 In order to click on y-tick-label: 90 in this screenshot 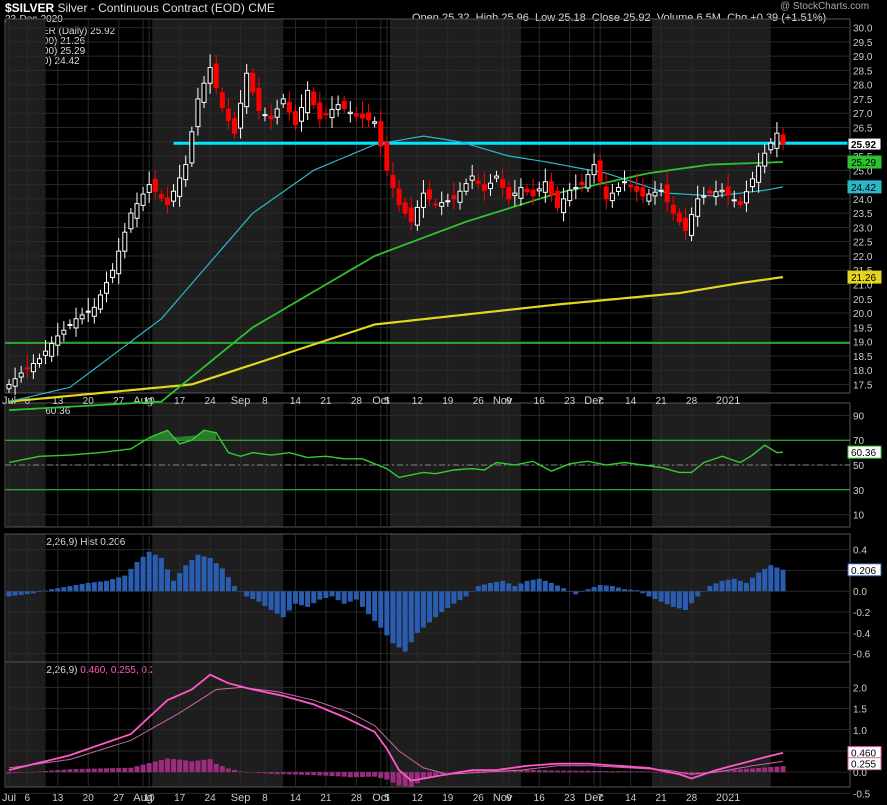, I will do `click(859, 416)`.